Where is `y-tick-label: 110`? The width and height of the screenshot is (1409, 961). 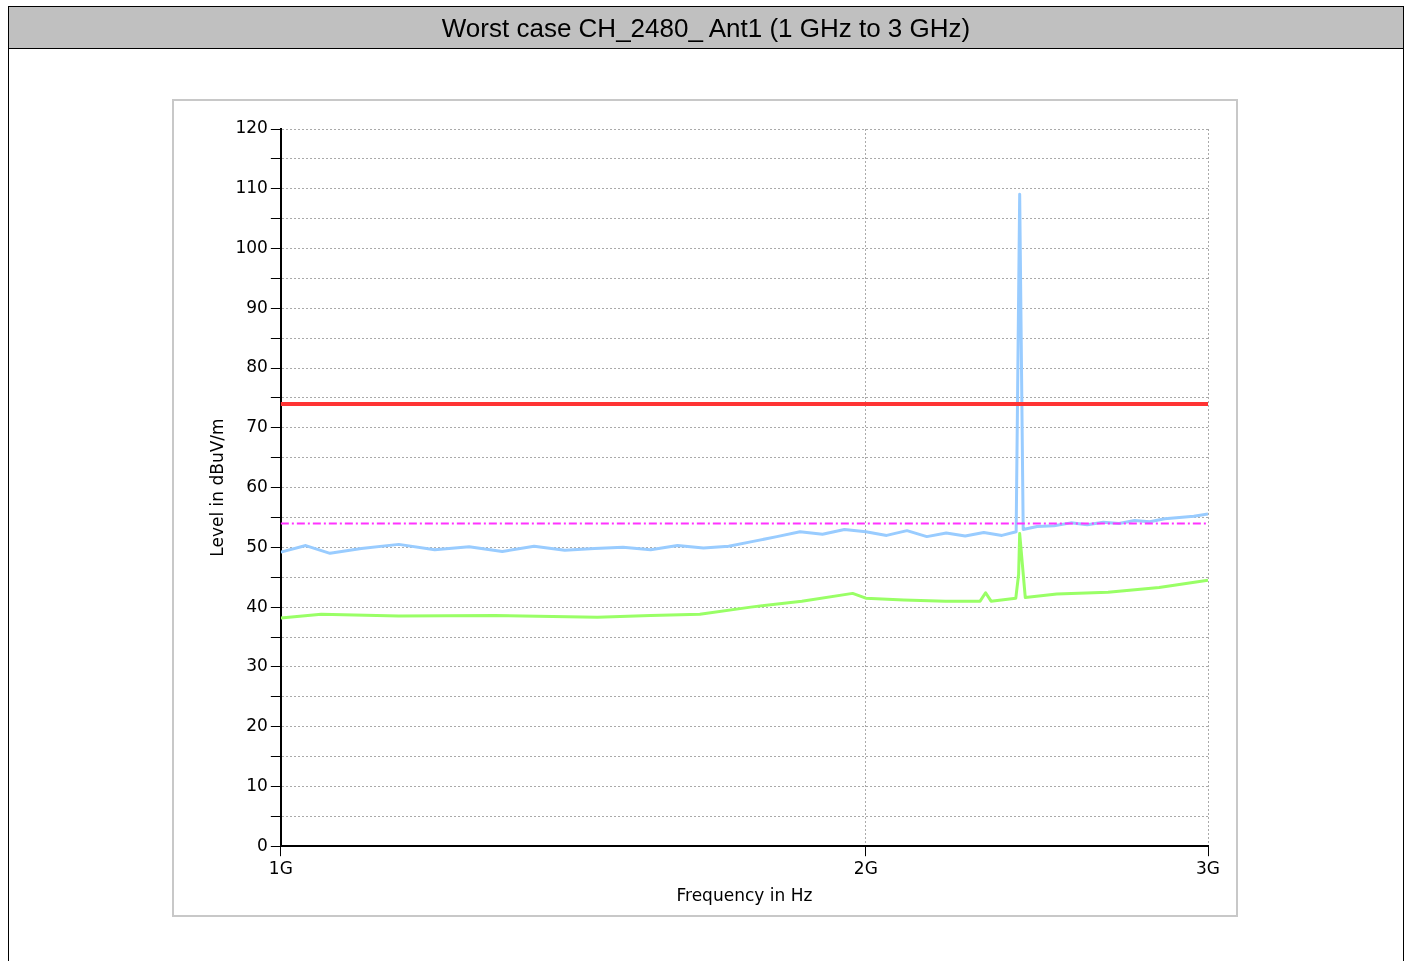
y-tick-label: 110 is located at coordinates (251, 187).